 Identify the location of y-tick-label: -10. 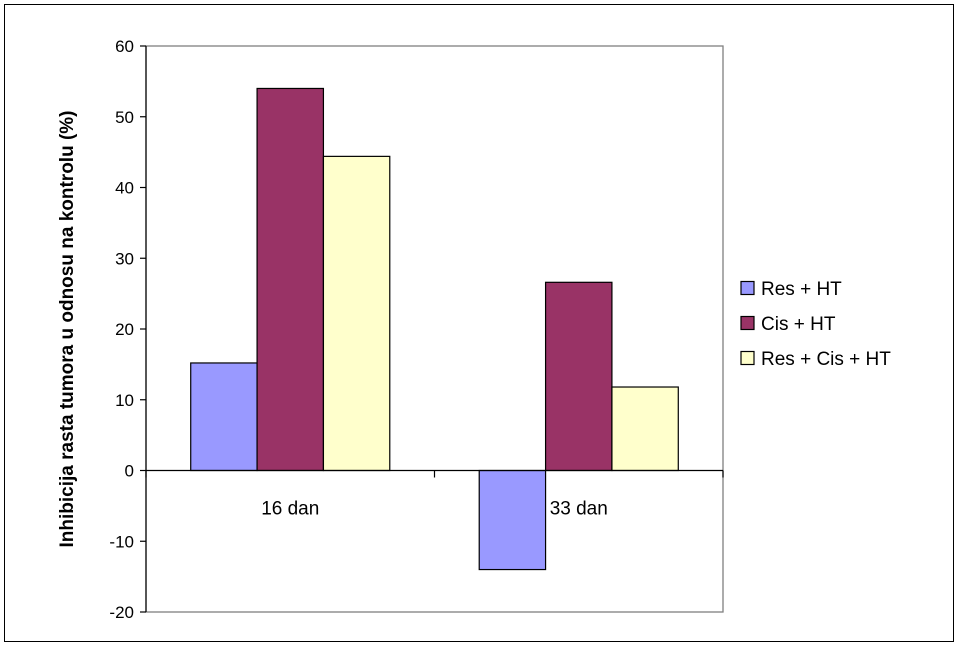
(121, 541).